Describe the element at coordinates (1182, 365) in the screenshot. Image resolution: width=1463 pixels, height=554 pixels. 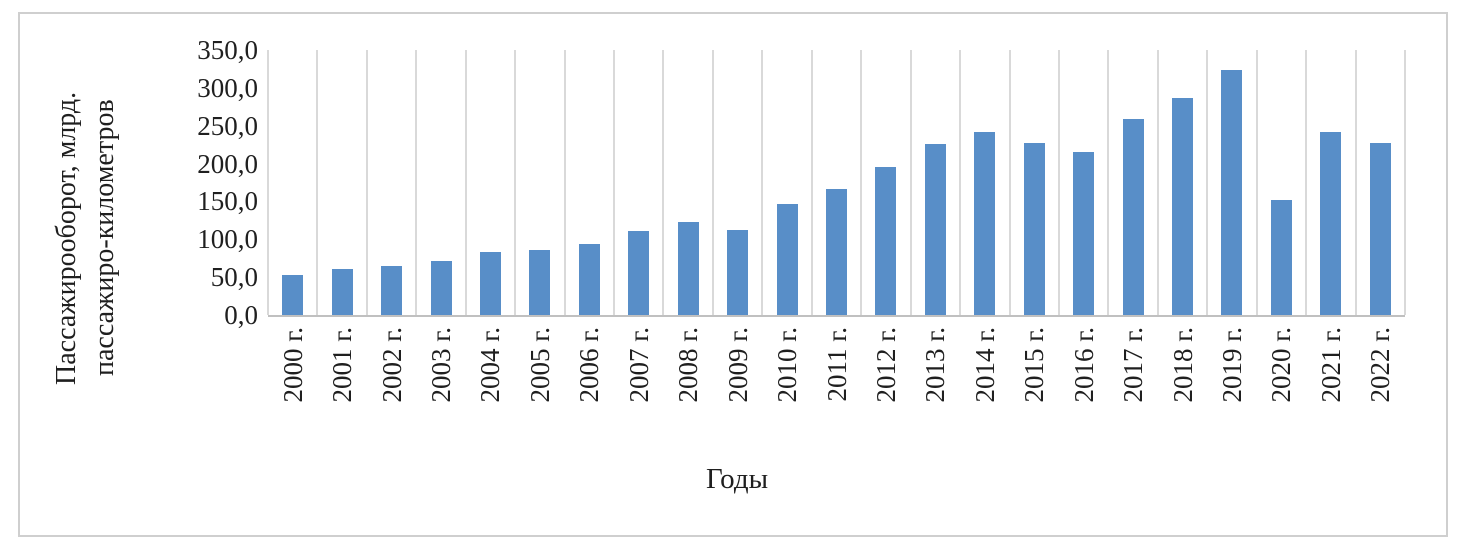
I see `x-tick-label: 2018 г.` at that location.